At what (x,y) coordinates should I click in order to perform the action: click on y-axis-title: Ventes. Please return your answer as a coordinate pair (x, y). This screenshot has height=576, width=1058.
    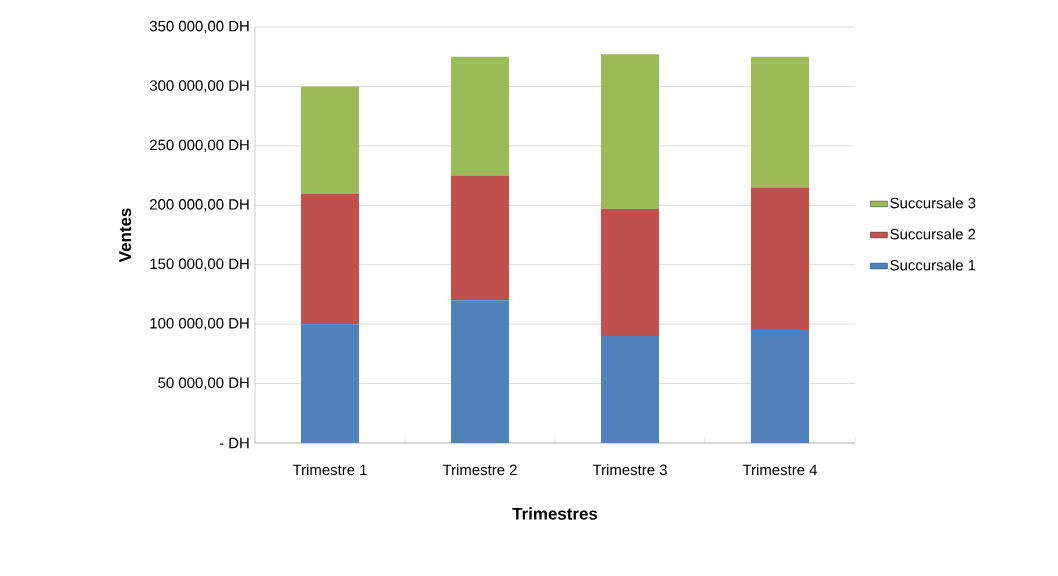
    Looking at the image, I should click on (125, 235).